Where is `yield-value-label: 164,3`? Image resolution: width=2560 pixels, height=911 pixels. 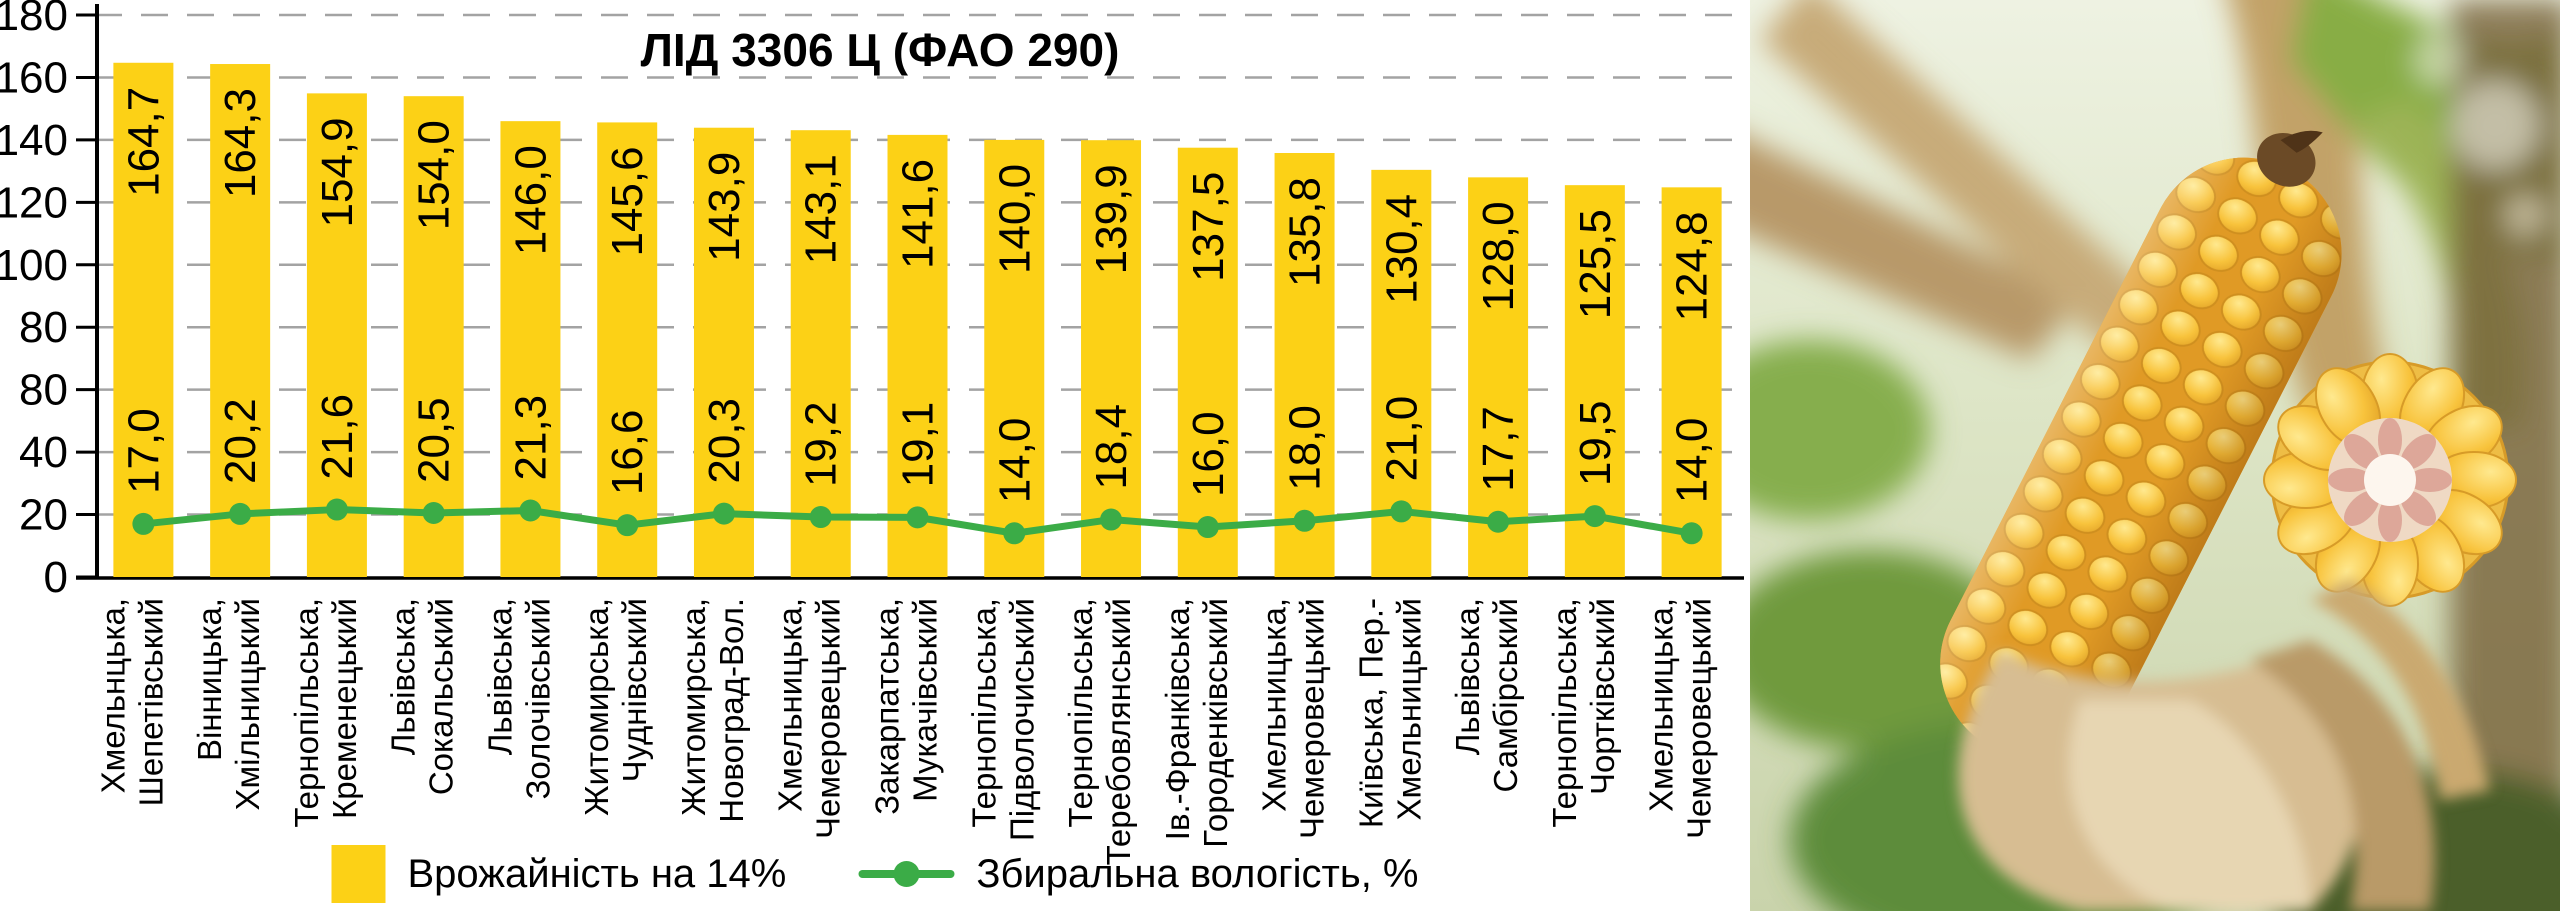 yield-value-label: 164,3 is located at coordinates (240, 143).